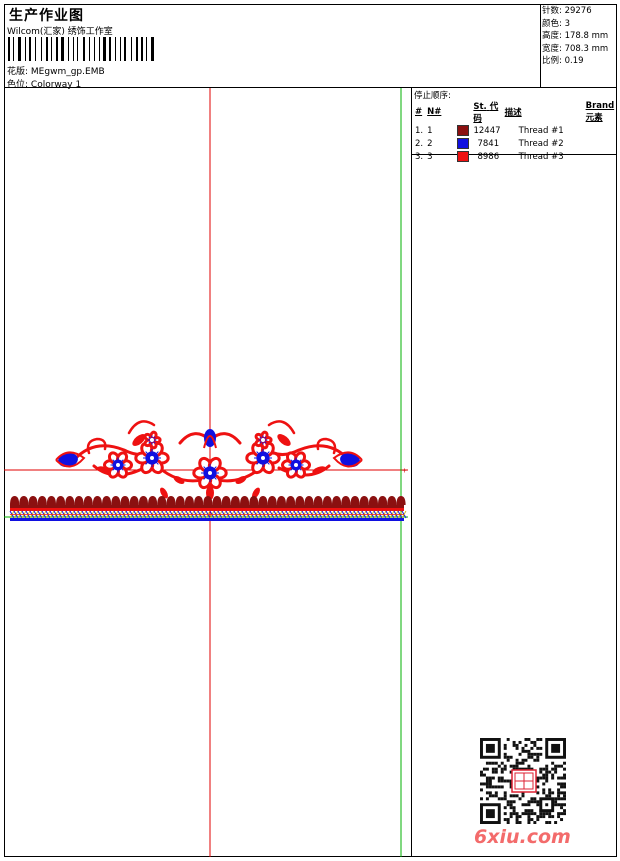  I want to click on design-file-name: MEgwm_gp.EMB, so click(67, 72).